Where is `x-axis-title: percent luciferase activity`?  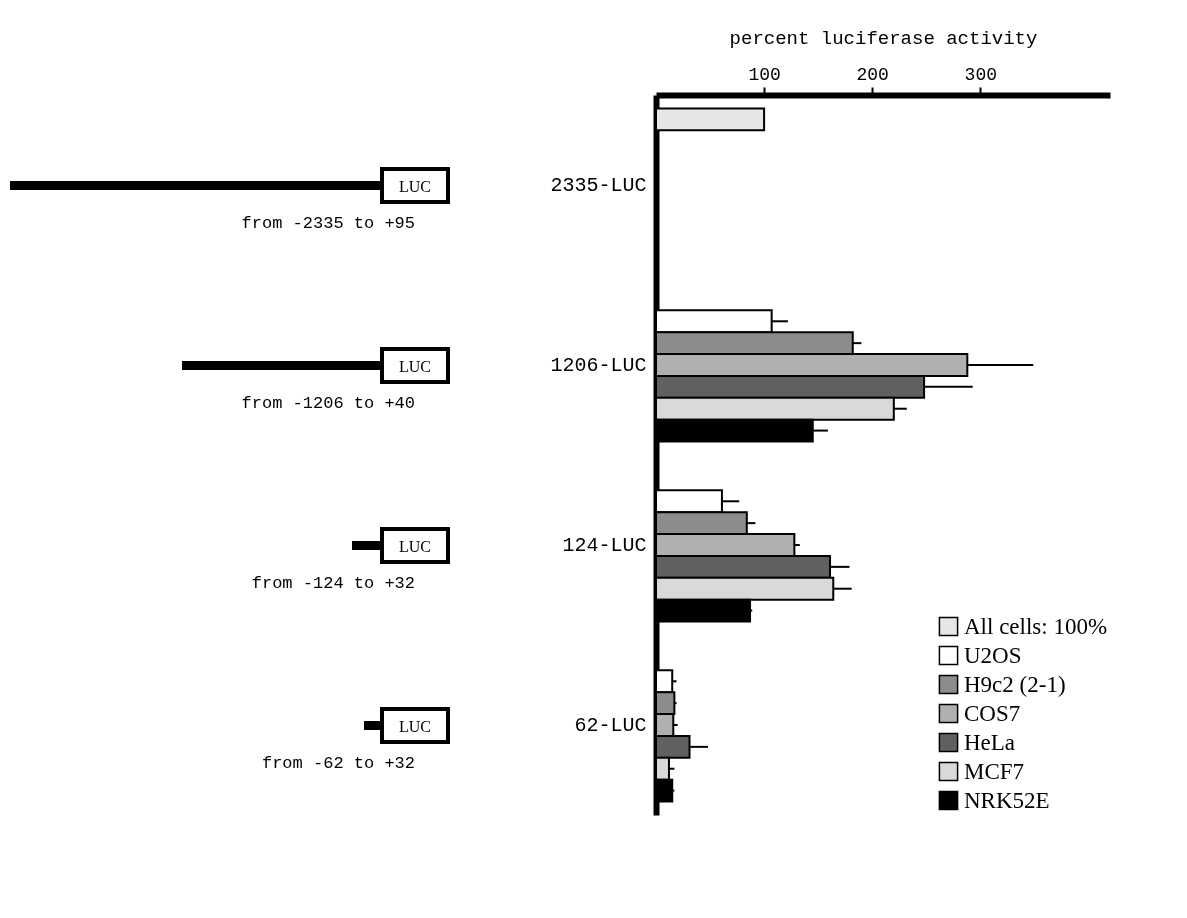 x-axis-title: percent luciferase activity is located at coordinates (883, 38).